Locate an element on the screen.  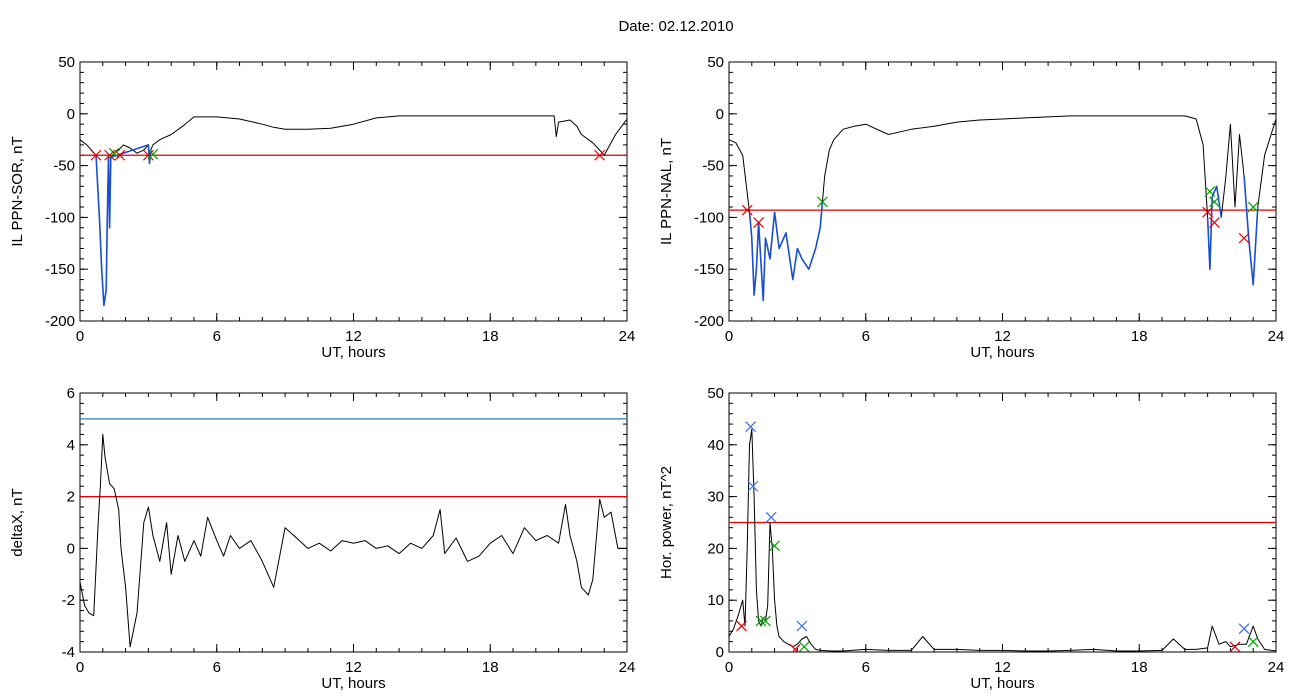
y-tick-label: -200 is located at coordinates (60, 321).